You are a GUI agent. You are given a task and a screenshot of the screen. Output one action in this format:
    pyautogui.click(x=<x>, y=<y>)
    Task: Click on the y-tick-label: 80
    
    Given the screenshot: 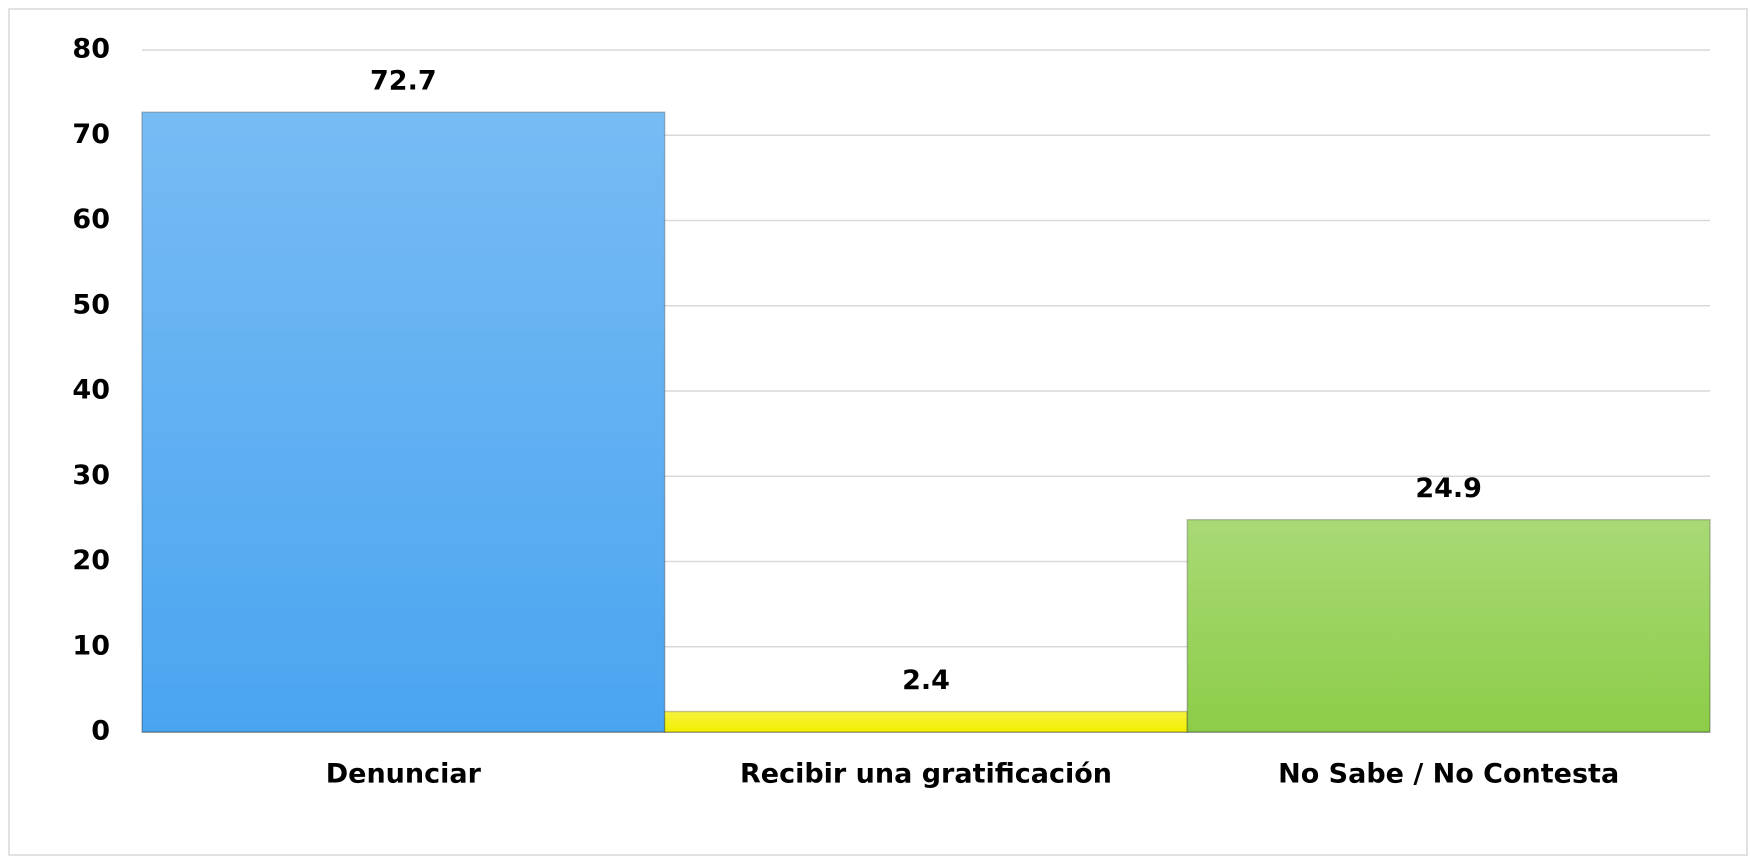 What is the action you would take?
    pyautogui.click(x=91, y=49)
    